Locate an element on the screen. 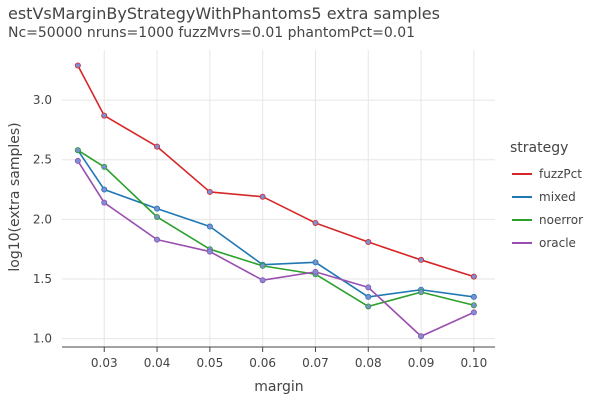  legend-label-fuzzPct: fuzzPct is located at coordinates (560, 174).